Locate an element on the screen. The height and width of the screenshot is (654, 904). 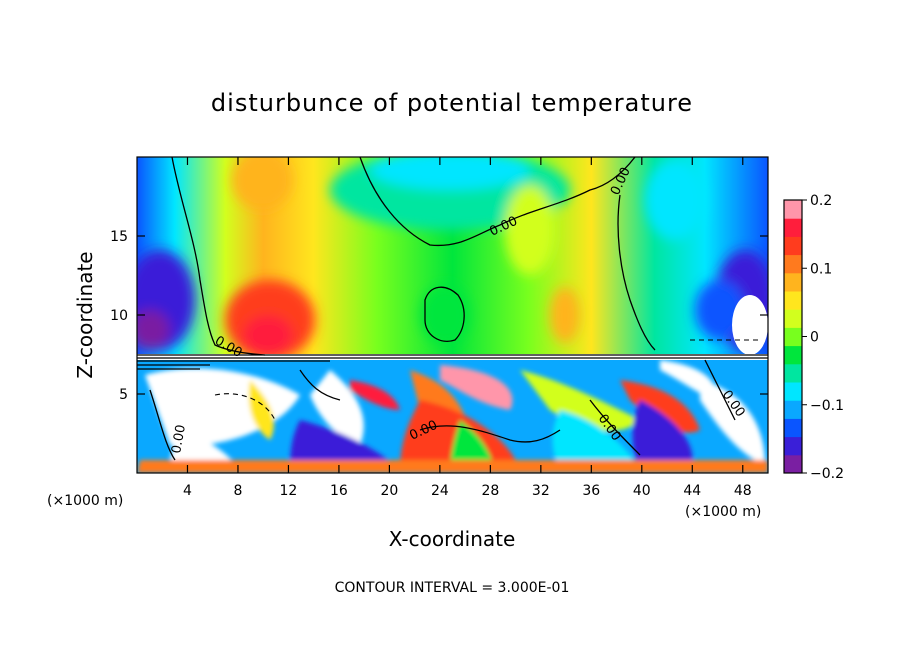
chart-title: disturbunce of potential temperature is located at coordinates (452, 103).